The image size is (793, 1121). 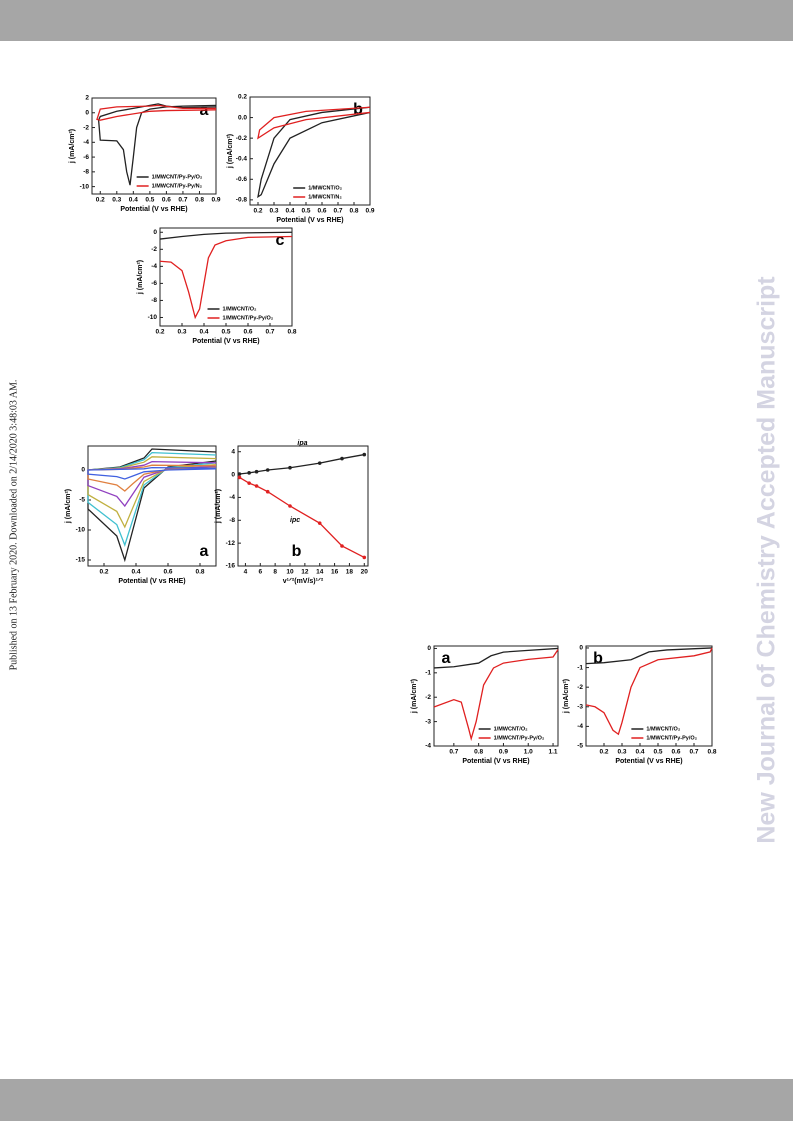 I want to click on x-tick-label: 0.3, so click(x=621, y=752).